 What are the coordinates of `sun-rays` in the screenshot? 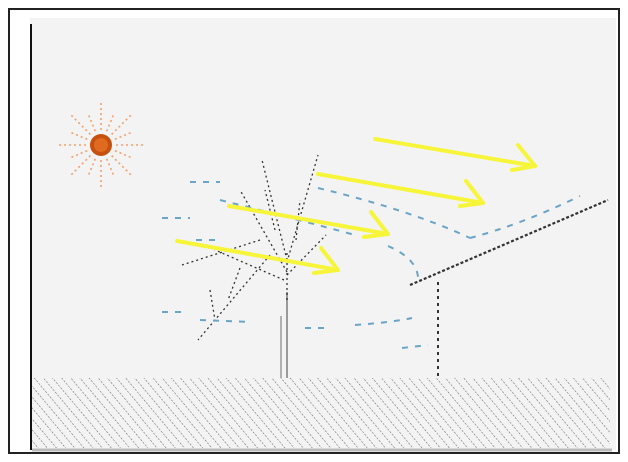 It's located at (101, 145).